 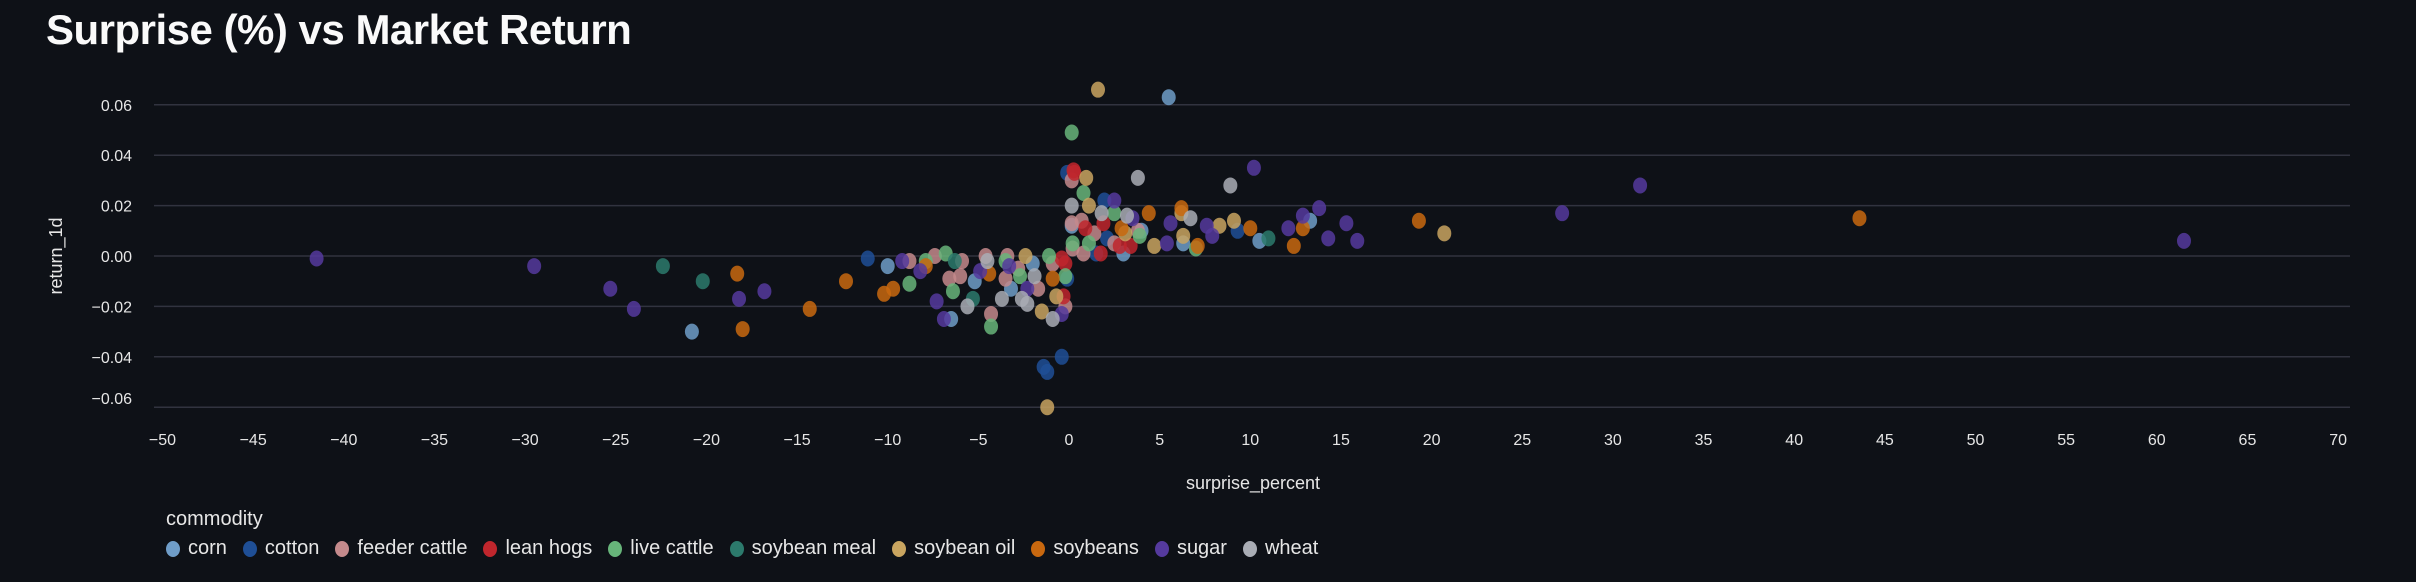 What do you see at coordinates (1085, 548) in the screenshot?
I see `legend-item-soybeans: soybeans` at bounding box center [1085, 548].